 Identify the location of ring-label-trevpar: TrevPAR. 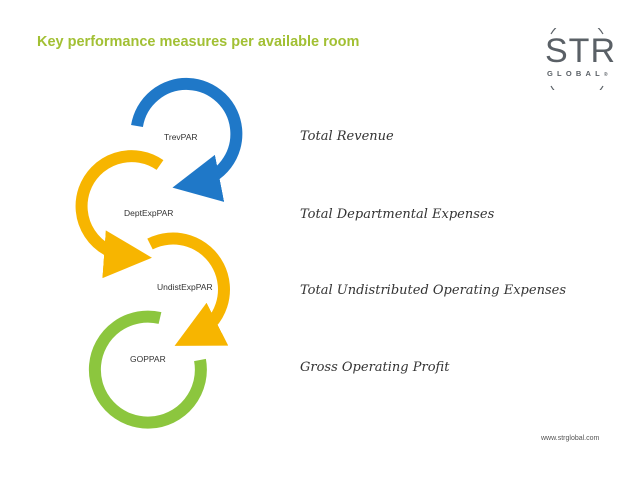
(181, 137).